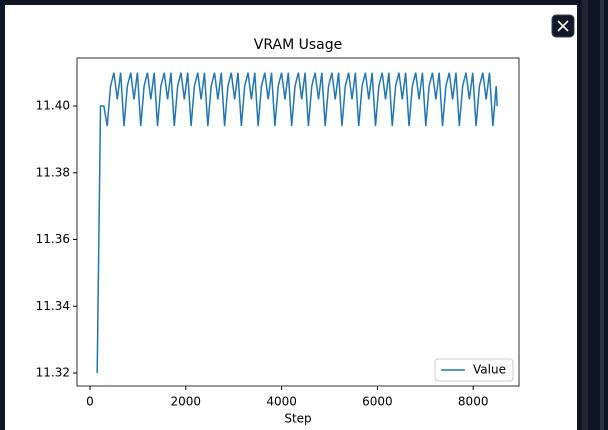 The image size is (608, 430). I want to click on x-axis-label: Step, so click(297, 419).